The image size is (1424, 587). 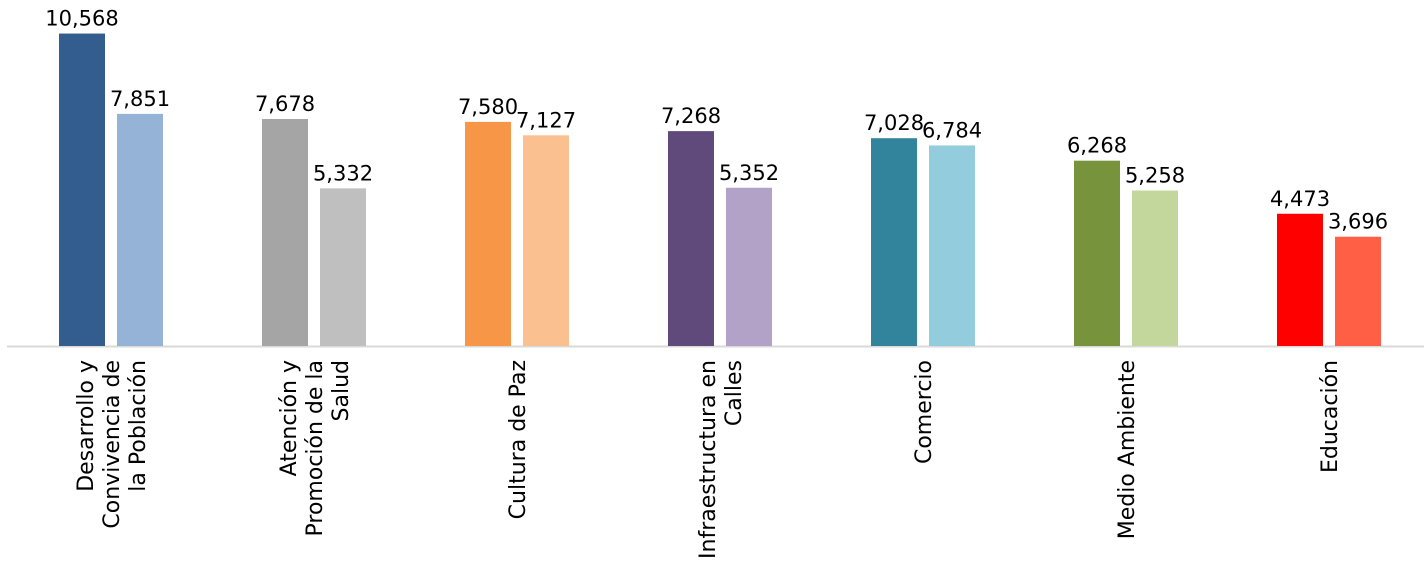 I want to click on data-label: 10,568, so click(x=81, y=19).